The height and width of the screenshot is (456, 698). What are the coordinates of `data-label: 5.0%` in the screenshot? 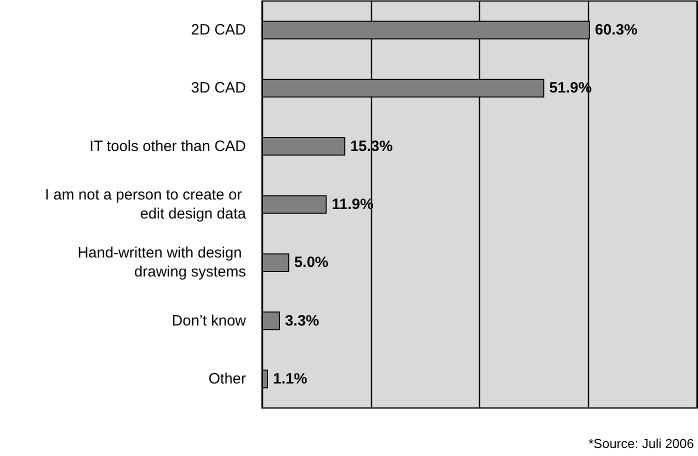 It's located at (311, 263).